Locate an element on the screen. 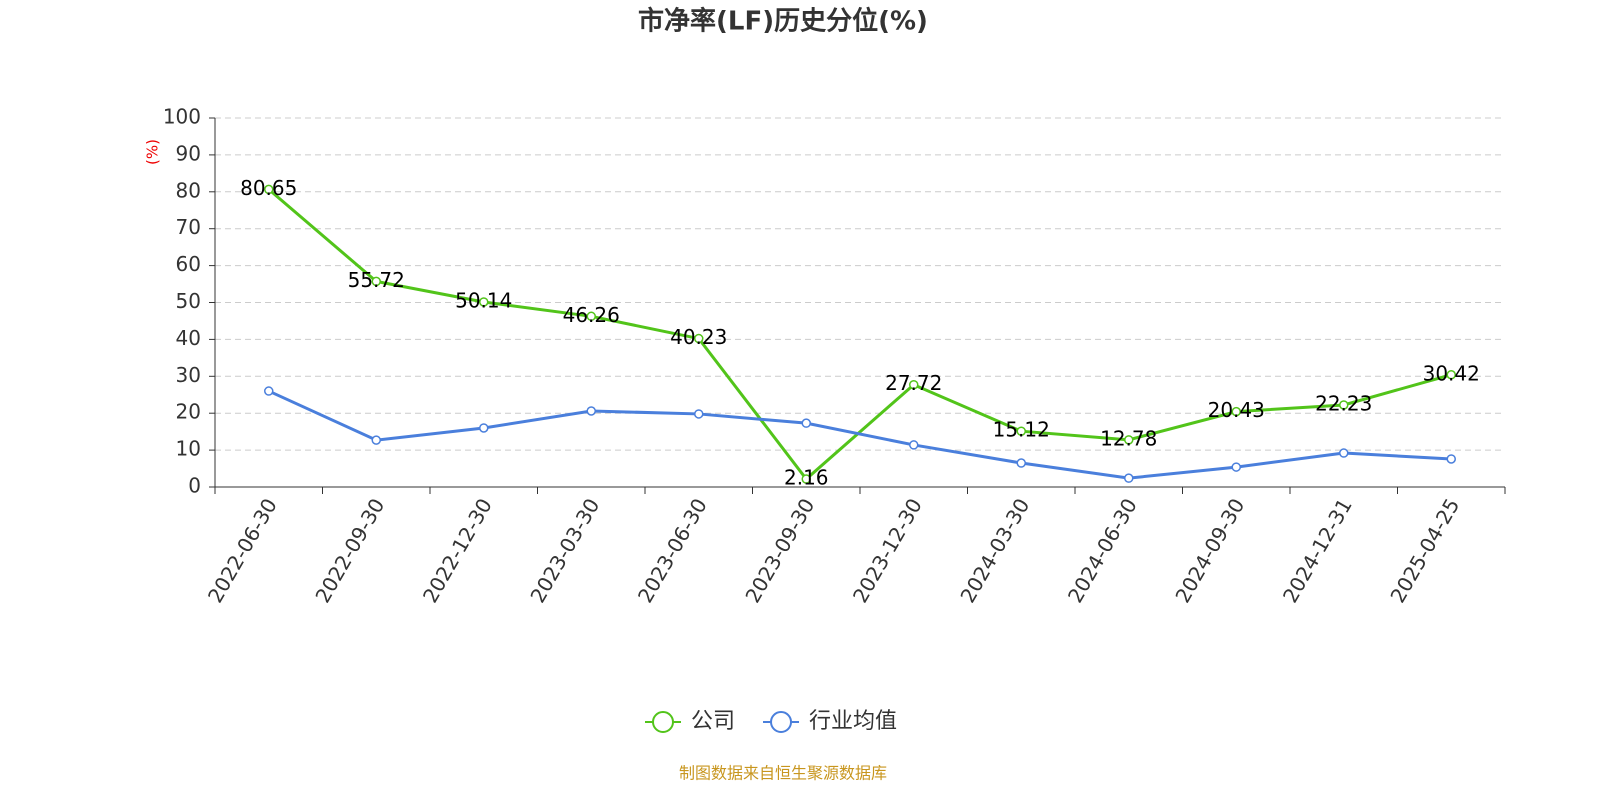 This screenshot has height=800, width=1600. x-tick-label: 2023-12-30 is located at coordinates (887, 550).